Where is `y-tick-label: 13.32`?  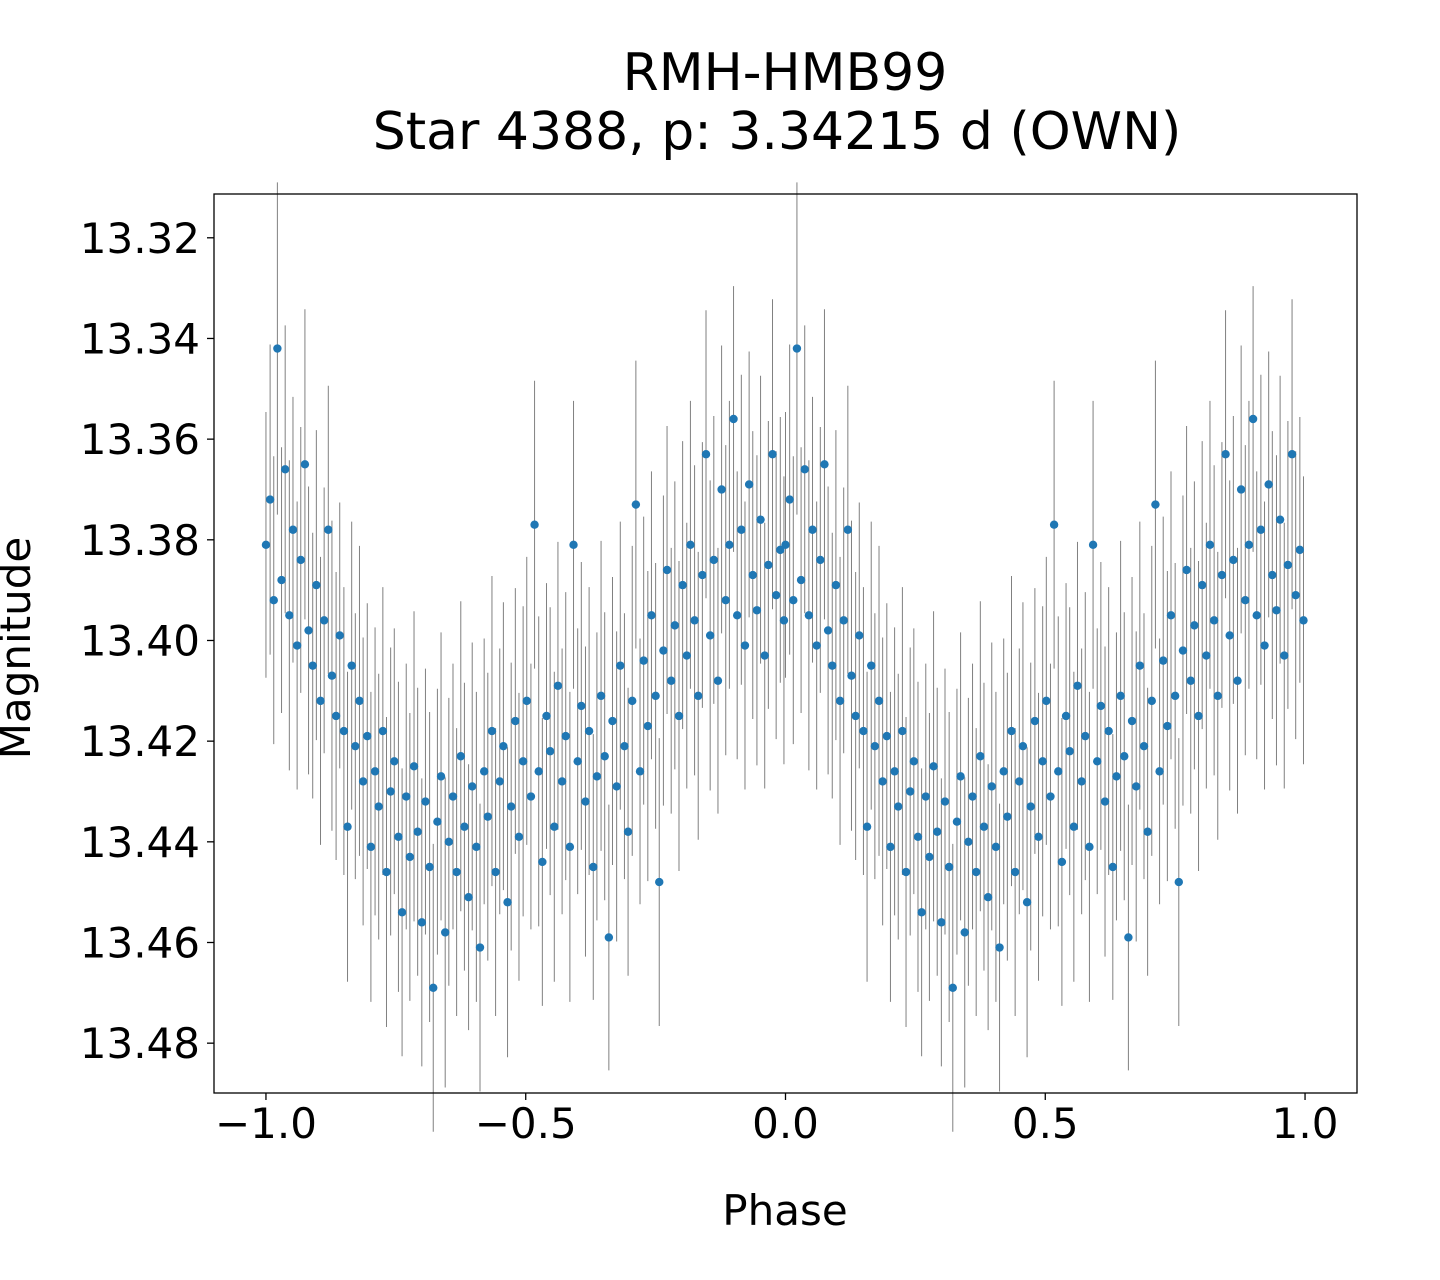 y-tick-label: 13.32 is located at coordinates (140, 238).